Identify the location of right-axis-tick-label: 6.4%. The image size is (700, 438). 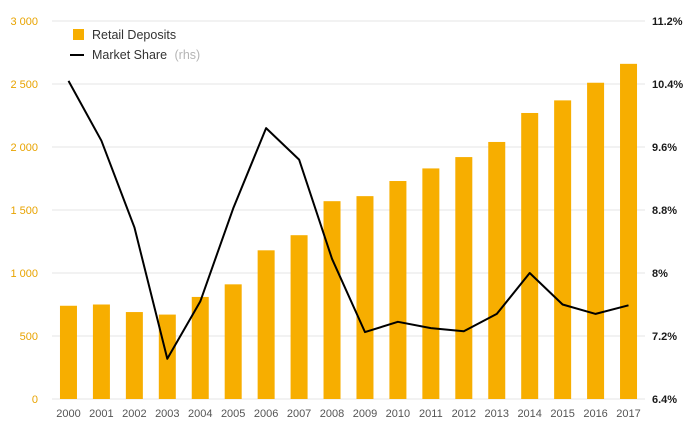
(664, 400).